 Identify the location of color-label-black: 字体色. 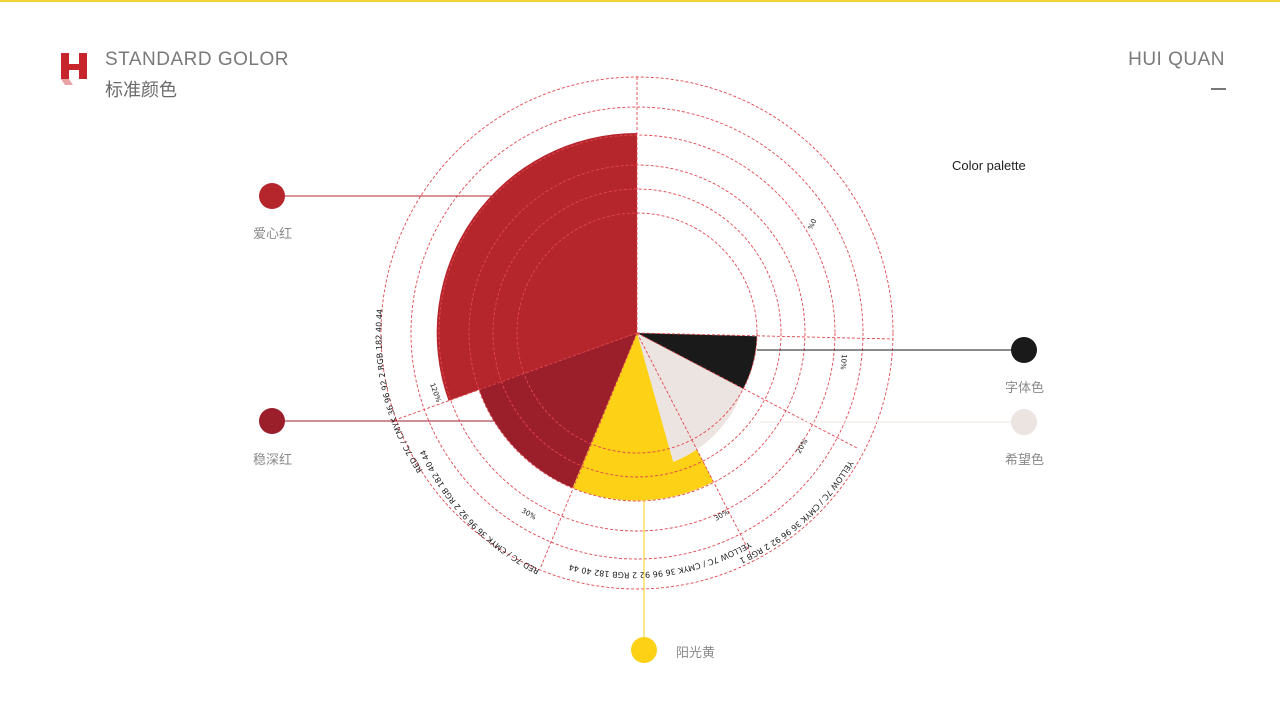
(1025, 388).